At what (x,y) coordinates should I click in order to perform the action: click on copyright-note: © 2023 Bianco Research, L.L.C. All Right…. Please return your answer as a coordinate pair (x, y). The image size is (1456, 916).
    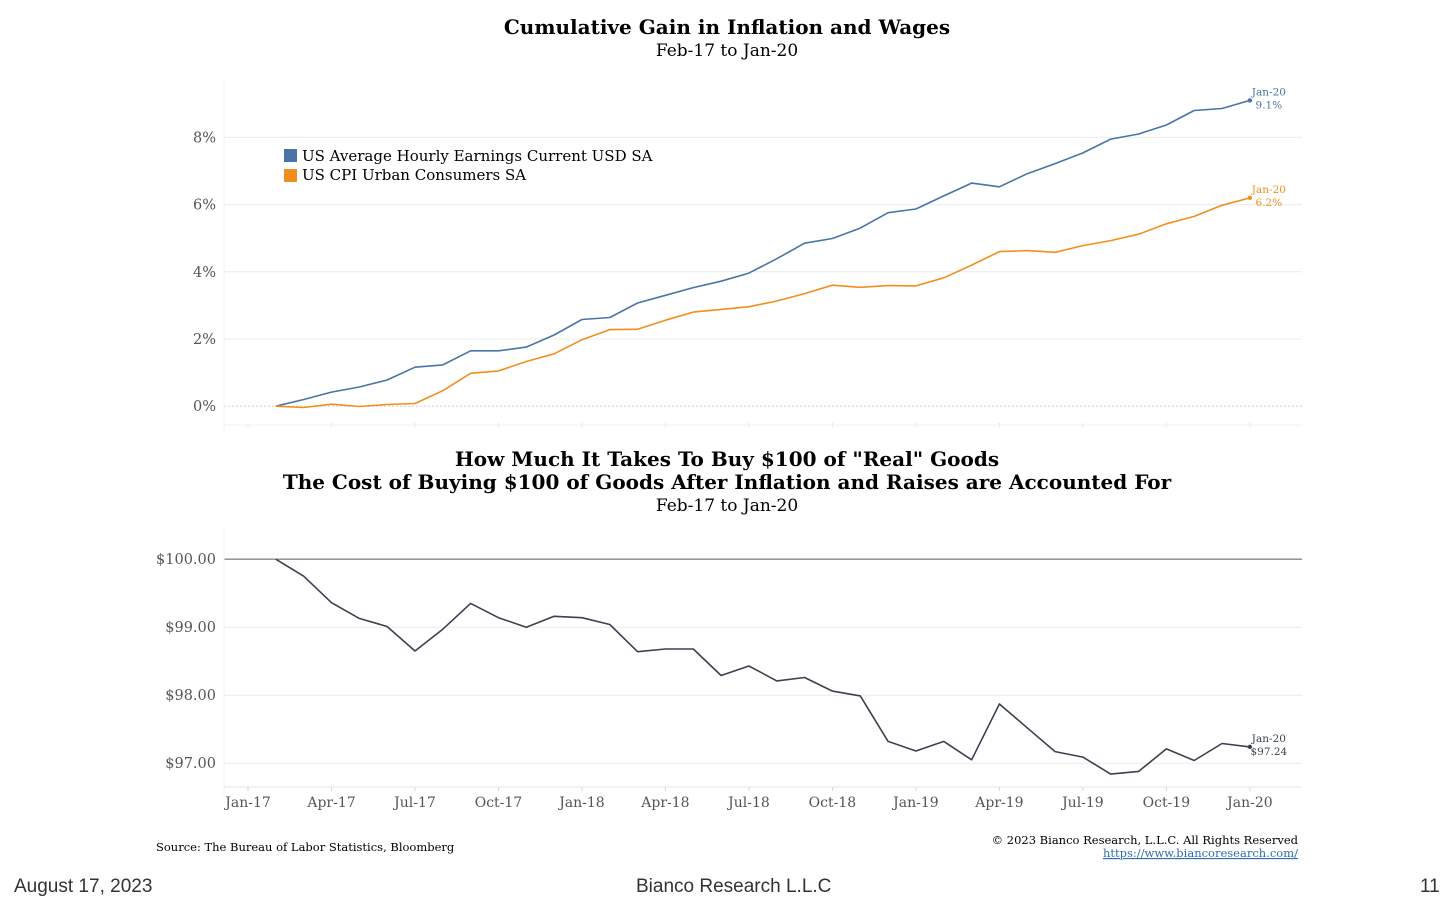
    Looking at the image, I should click on (1145, 840).